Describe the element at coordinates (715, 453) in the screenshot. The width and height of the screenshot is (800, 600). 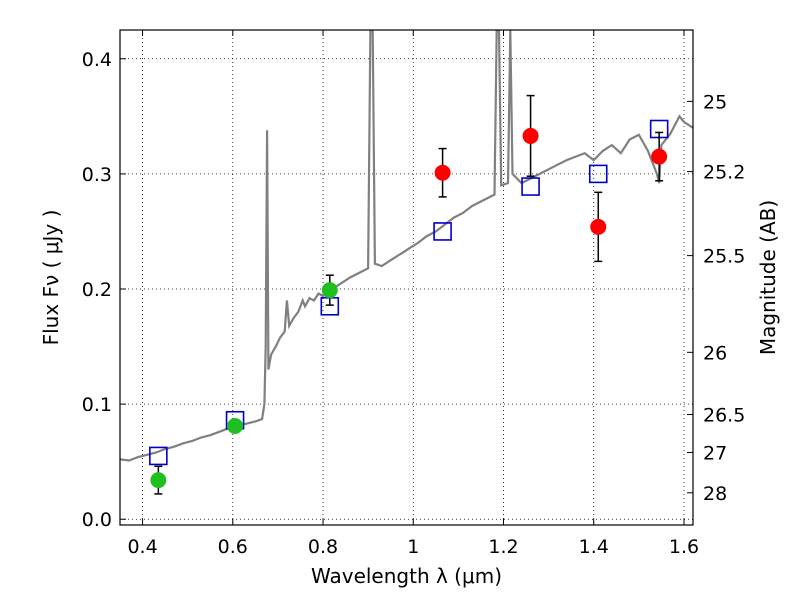
I see `y2-tick-label: 27` at that location.